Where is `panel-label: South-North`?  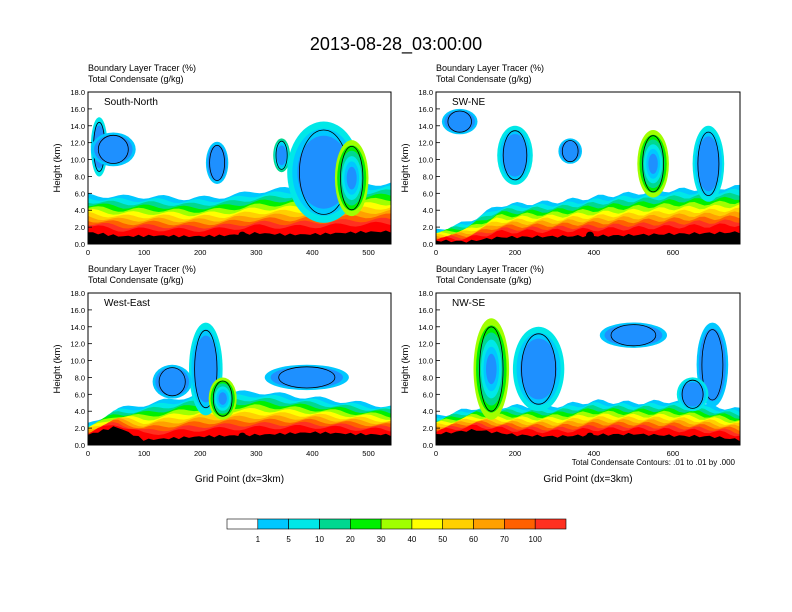
panel-label: South-North is located at coordinates (131, 102).